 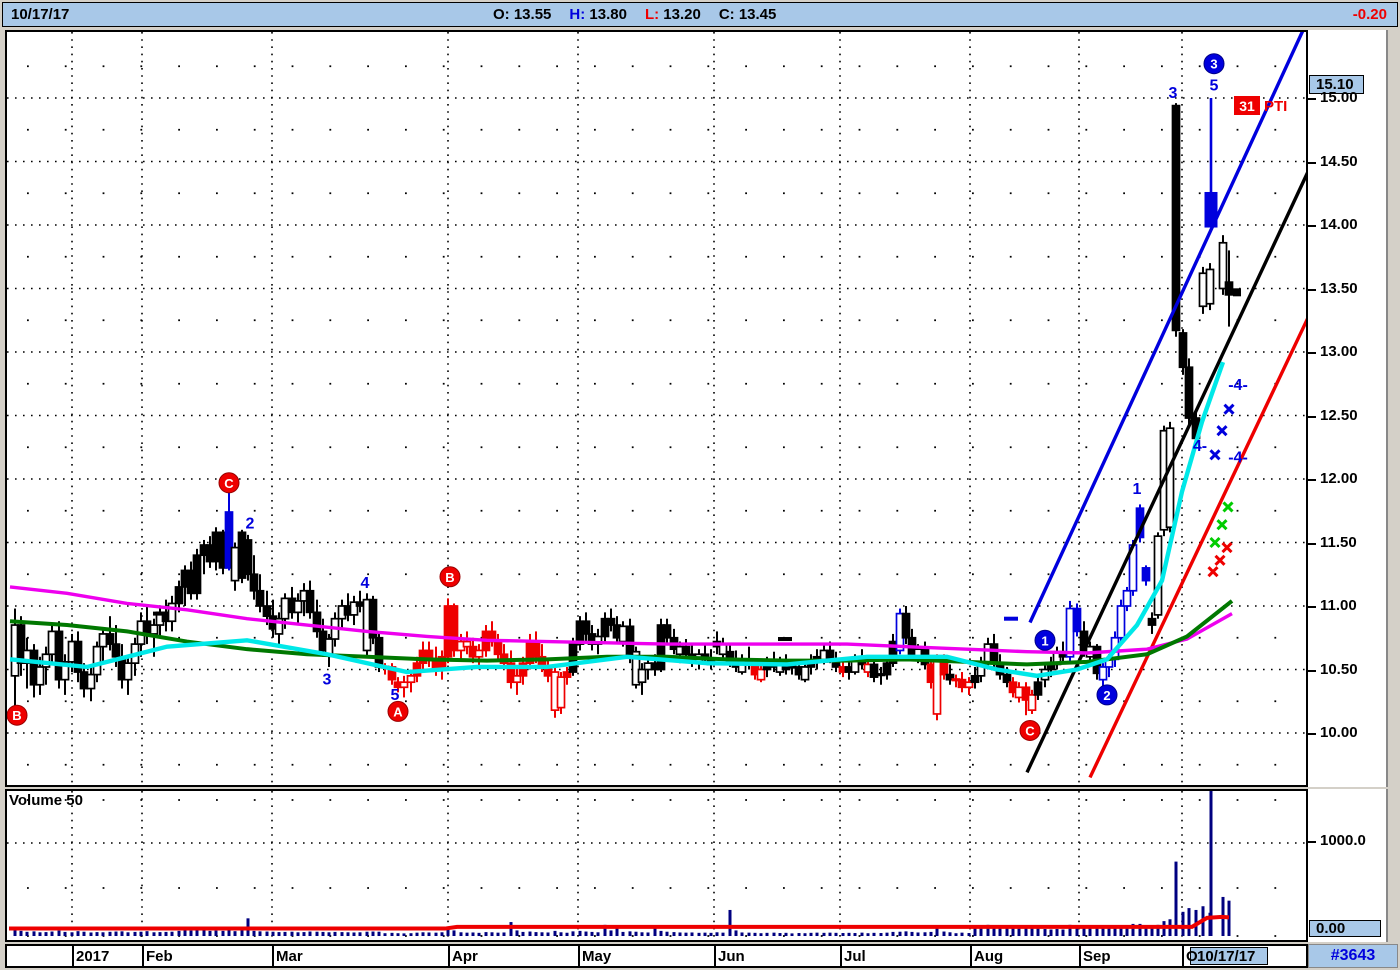 I want to click on volume-svg, so click(x=656, y=865).